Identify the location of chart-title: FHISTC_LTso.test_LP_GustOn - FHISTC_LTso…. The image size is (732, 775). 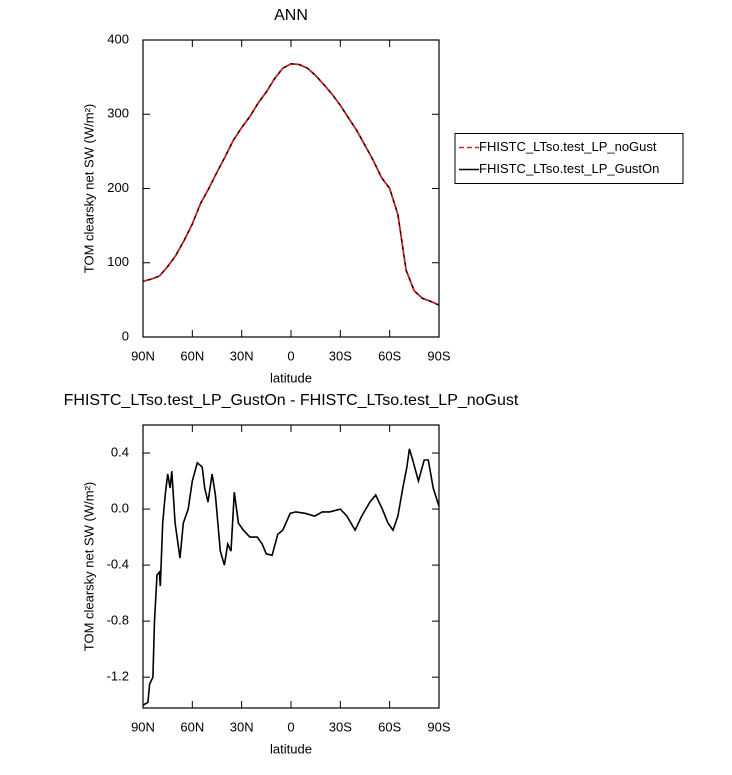
(291, 400).